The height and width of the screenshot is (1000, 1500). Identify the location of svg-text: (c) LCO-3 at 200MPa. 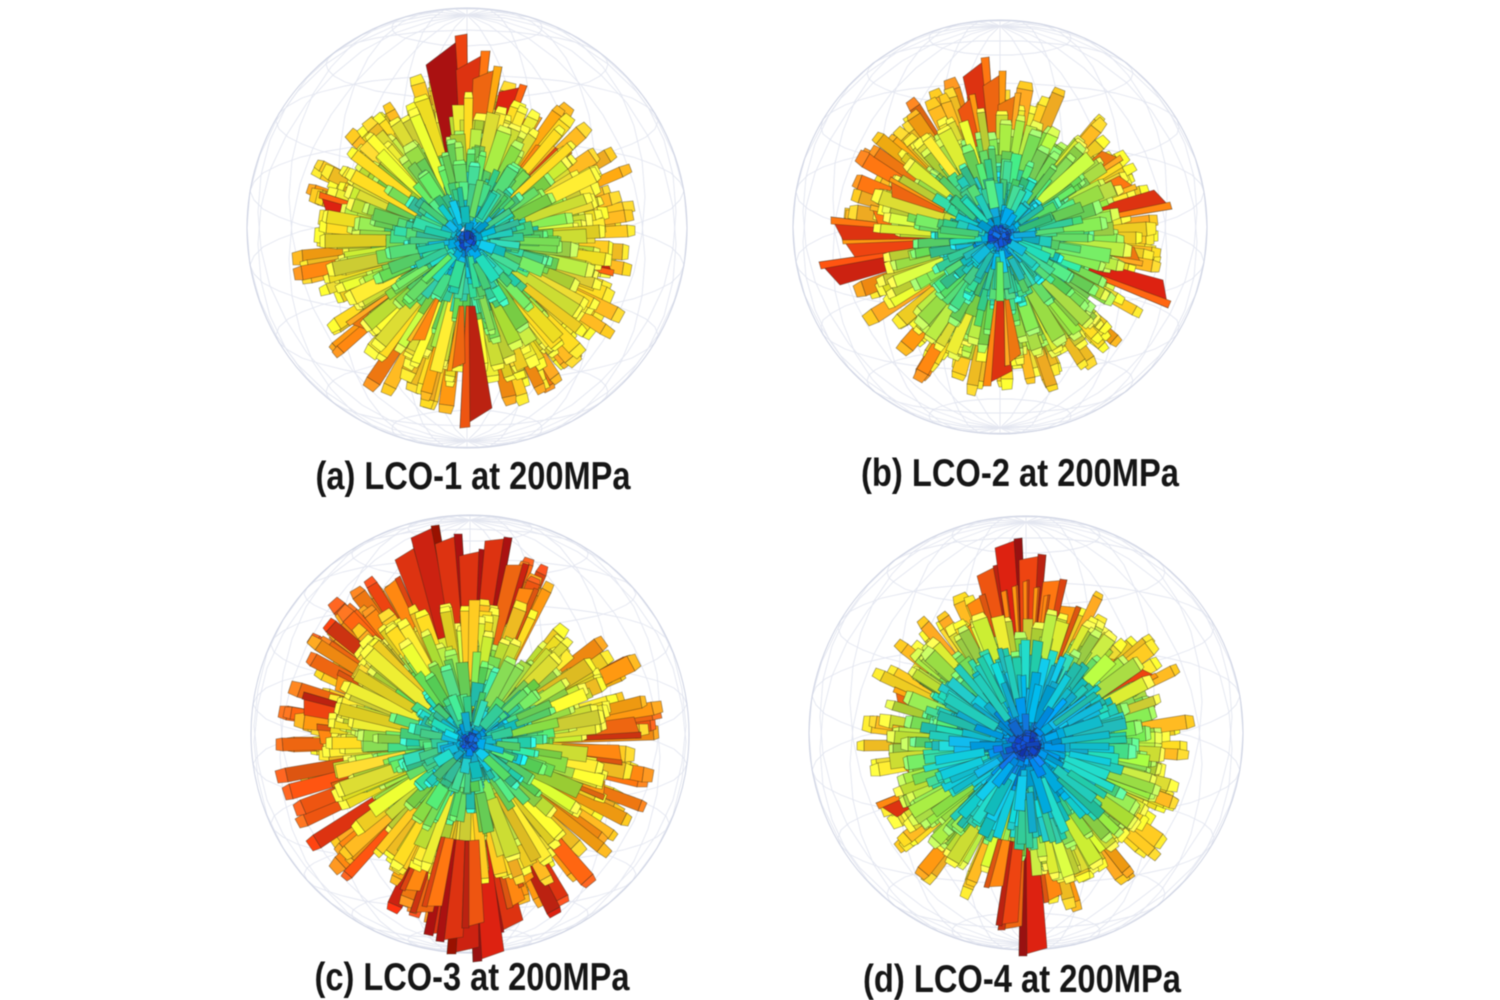
(472, 977).